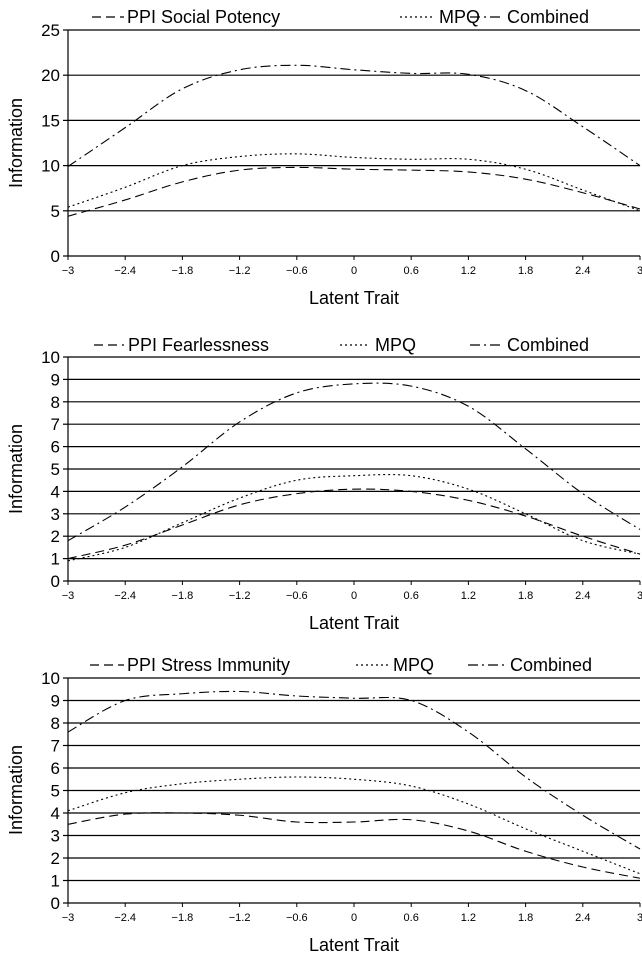 This screenshot has width=642, height=962. I want to click on y-tick-label: 25, so click(50, 30).